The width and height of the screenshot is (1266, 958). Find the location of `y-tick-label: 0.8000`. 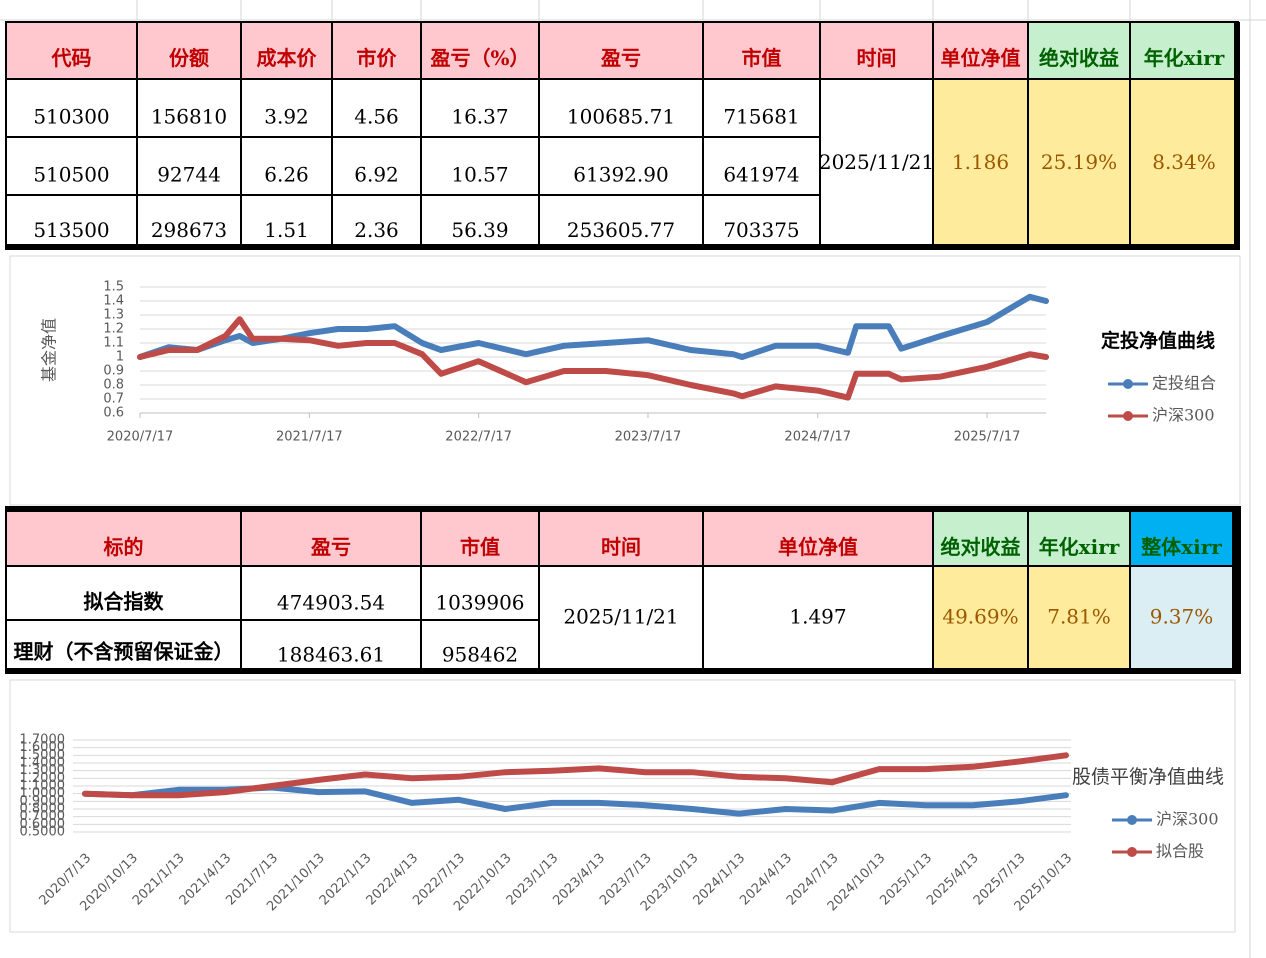

y-tick-label: 0.8000 is located at coordinates (43, 809).